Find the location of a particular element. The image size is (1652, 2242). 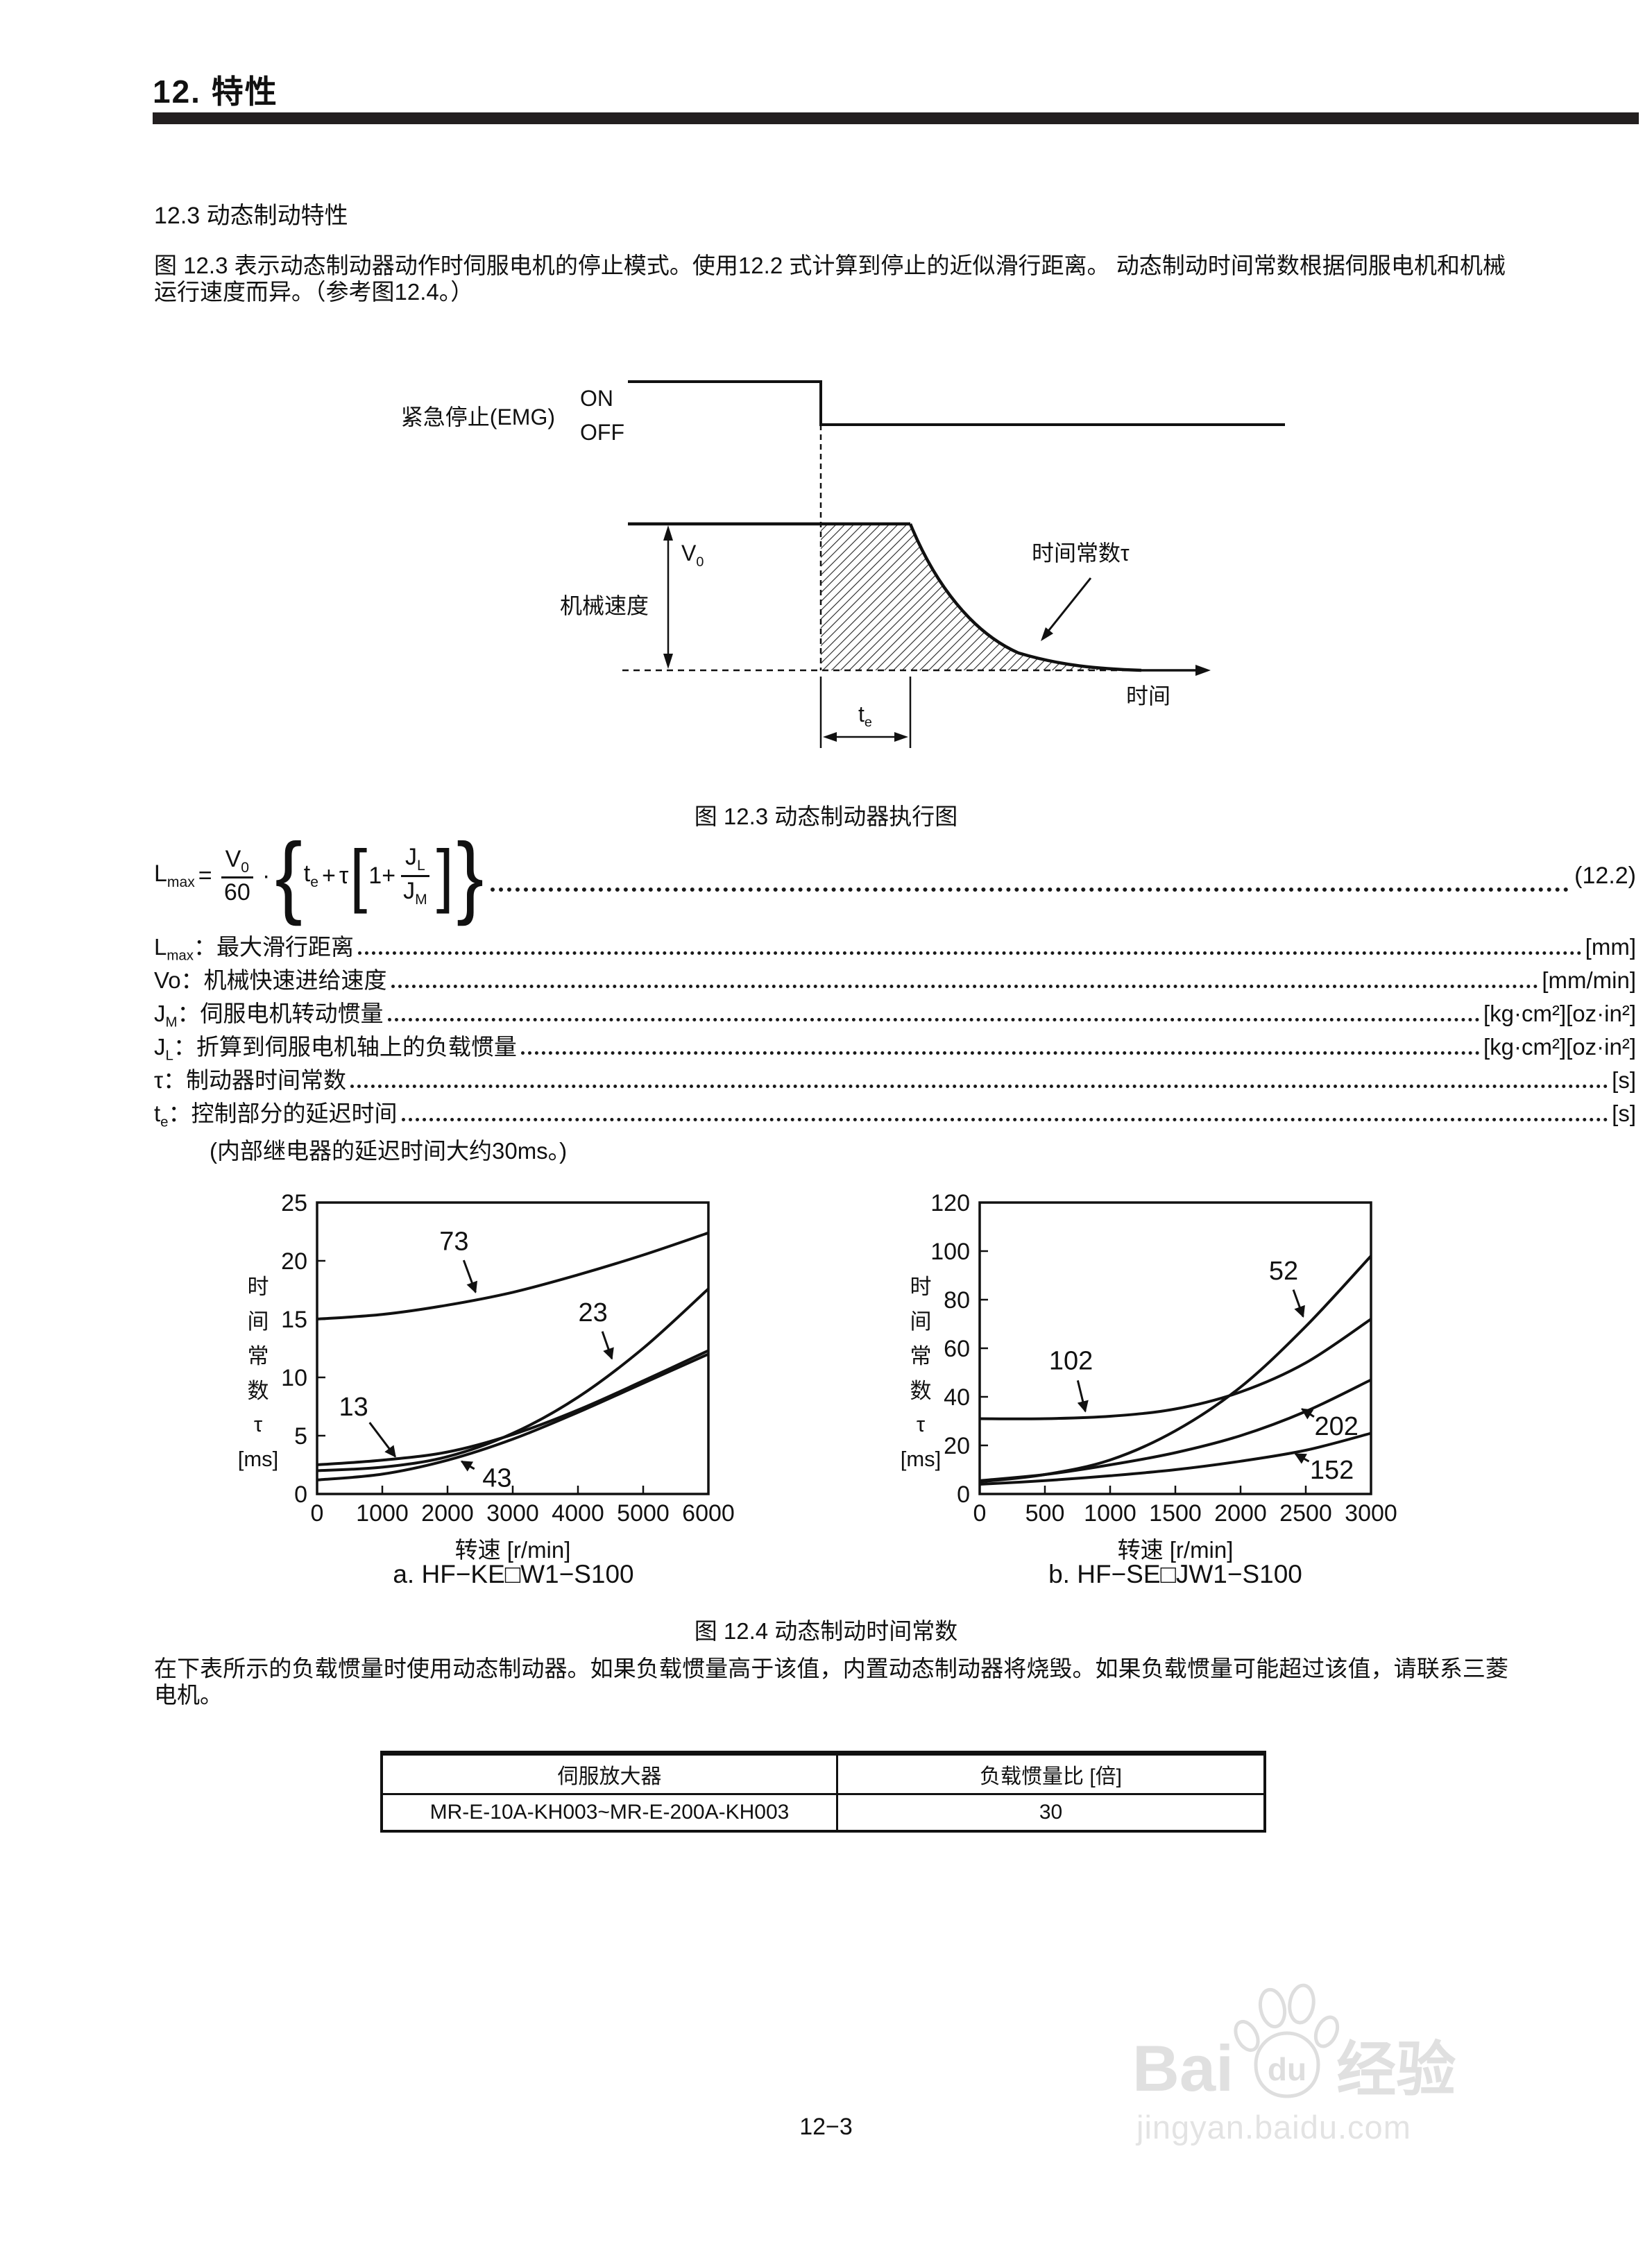

watermark-logo: Bai du 经验 is located at coordinates (1312, 2042).